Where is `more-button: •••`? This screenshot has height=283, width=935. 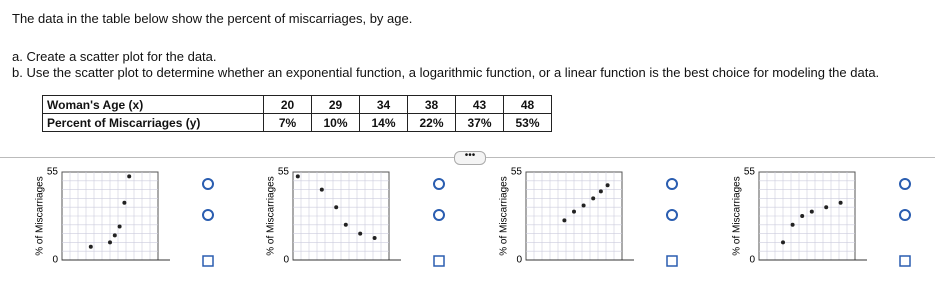 more-button: ••• is located at coordinates (470, 158).